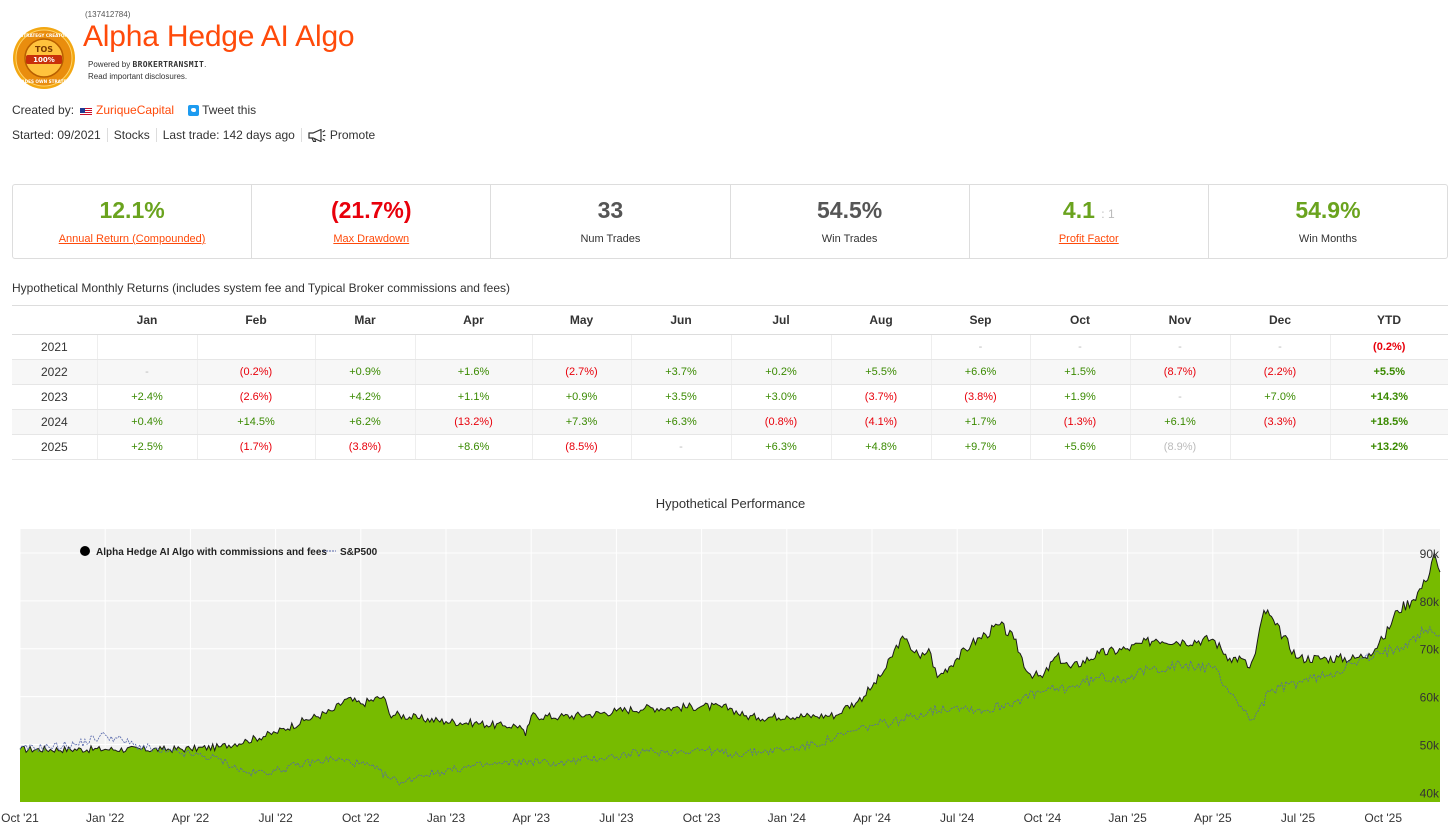 The width and height of the screenshot is (1456, 834). Describe the element at coordinates (474, 422) in the screenshot. I see `return-cell: (13.2%)` at that location.